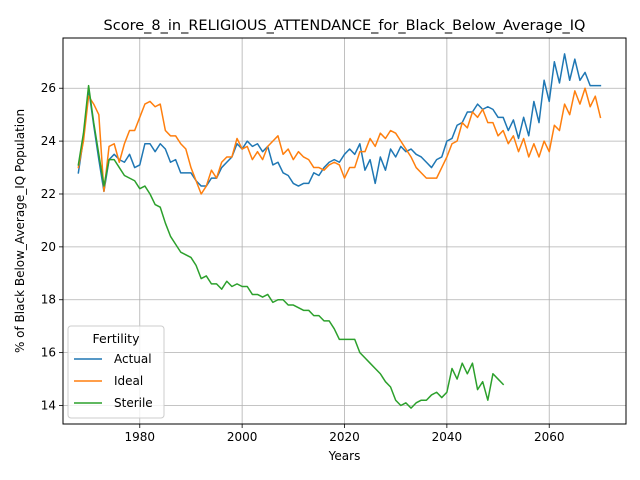 This screenshot has width=640, height=480. I want to click on y-tick-label: 26, so click(48, 88).